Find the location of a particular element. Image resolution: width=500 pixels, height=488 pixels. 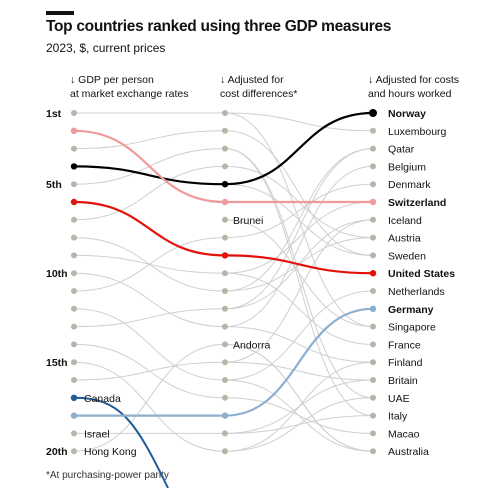

col3-country-label: Finland is located at coordinates (405, 363).